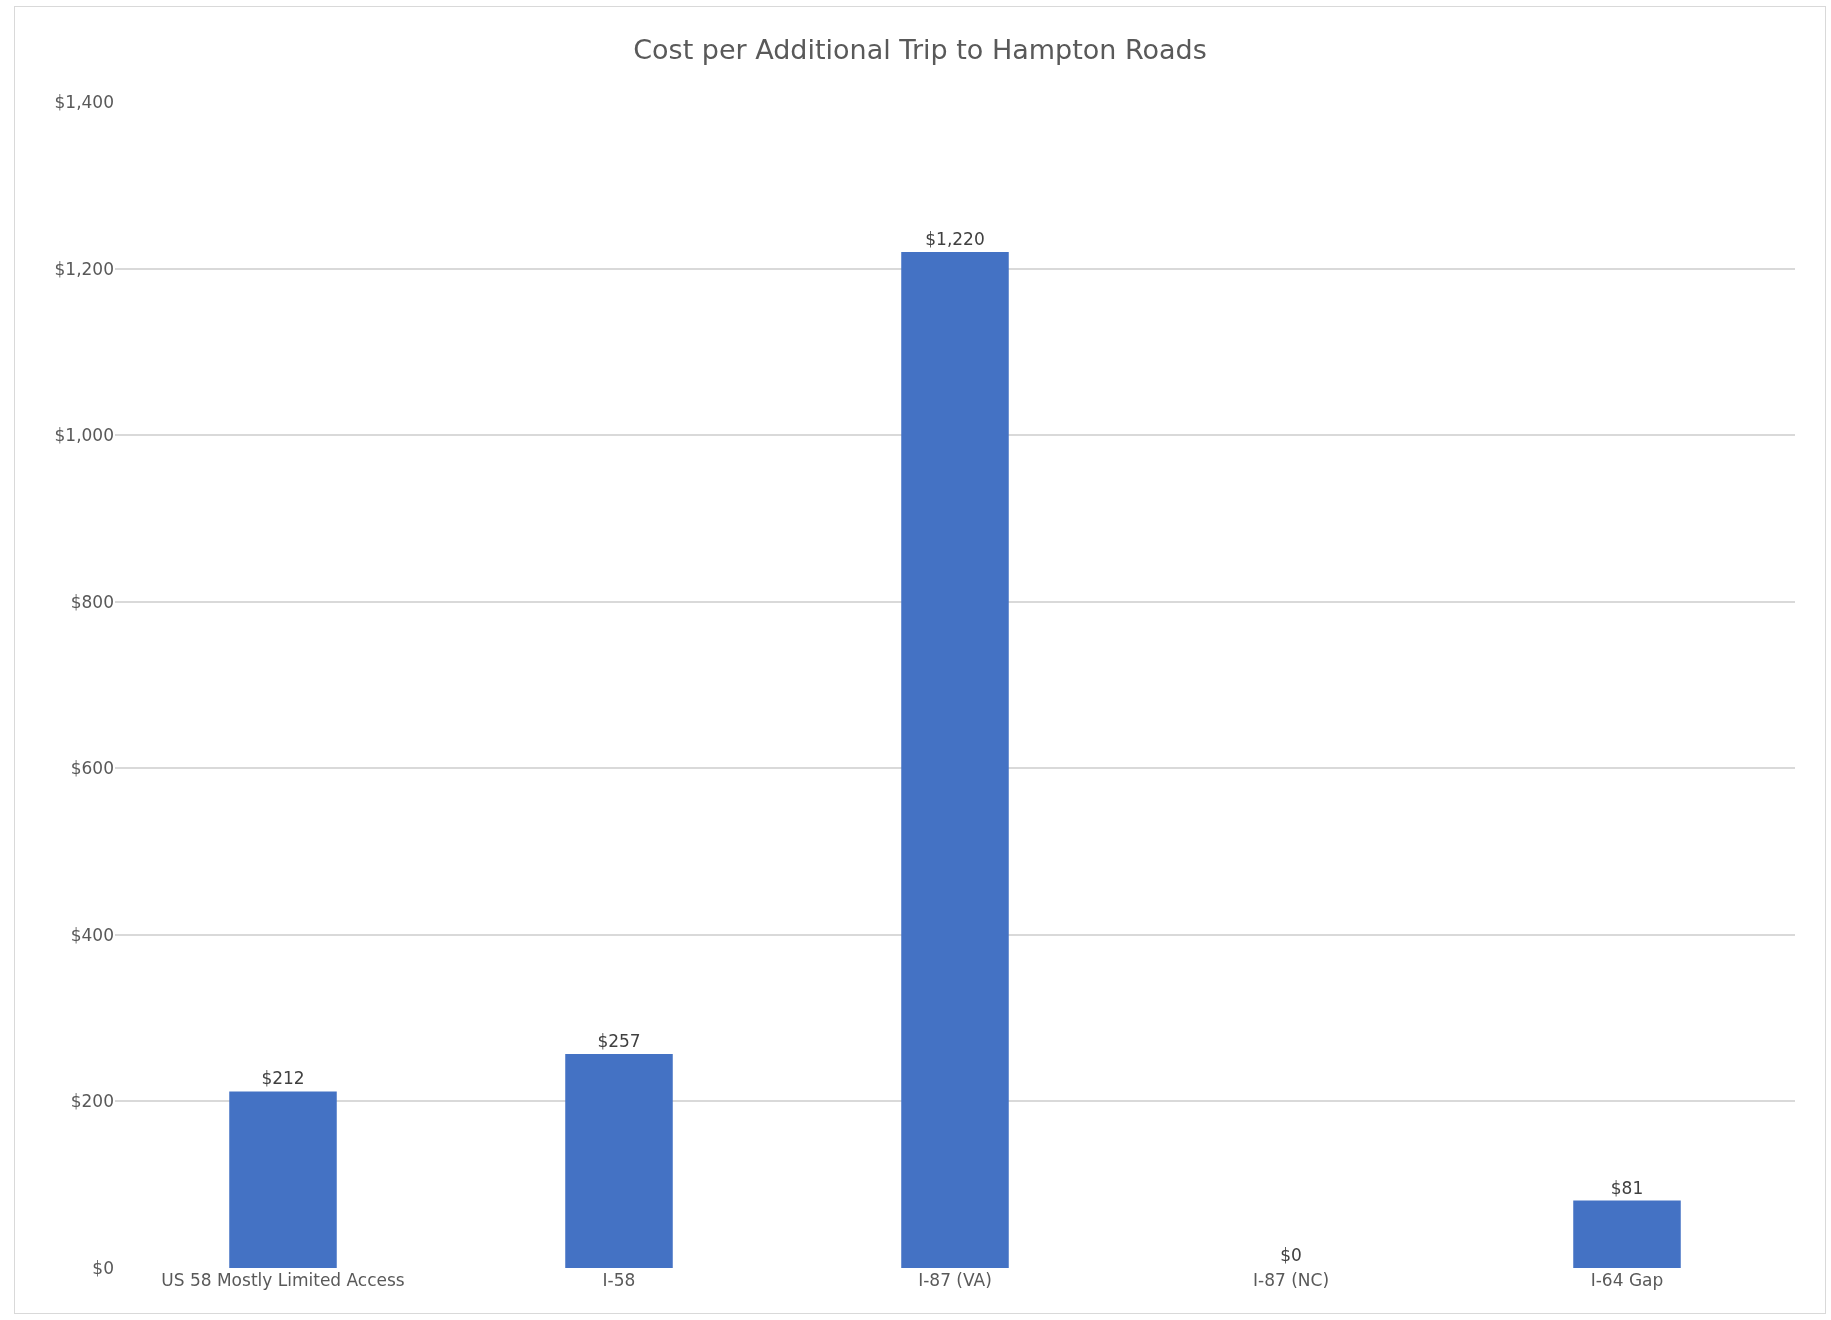 Image resolution: width=1831 pixels, height=1320 pixels. Describe the element at coordinates (619, 1040) in the screenshot. I see `data-label: $257` at that location.